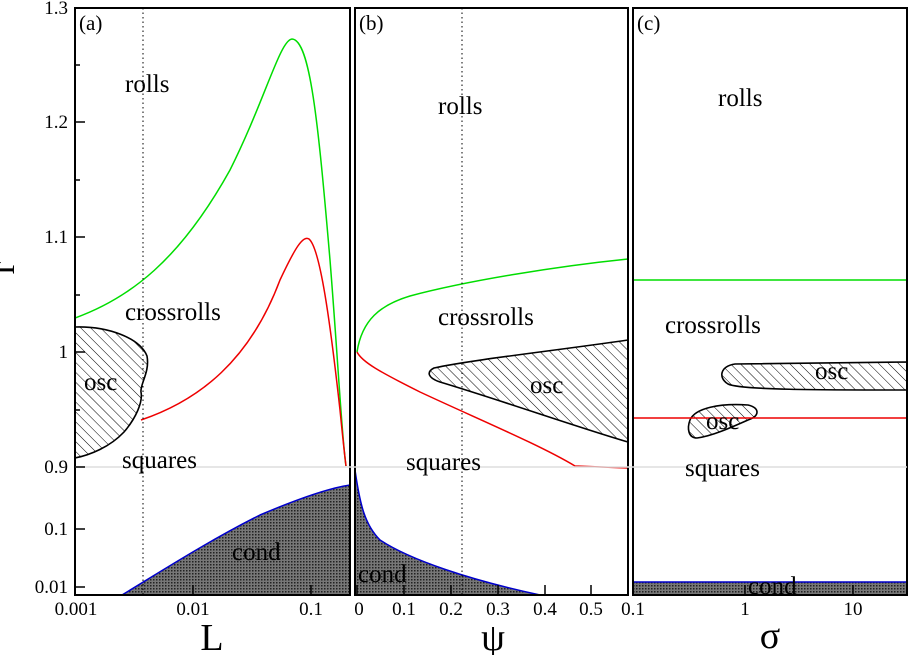 Image resolution: width=909 pixels, height=655 pixels. I want to click on region-label-crossrolls-c: crossrolls, so click(713, 325).